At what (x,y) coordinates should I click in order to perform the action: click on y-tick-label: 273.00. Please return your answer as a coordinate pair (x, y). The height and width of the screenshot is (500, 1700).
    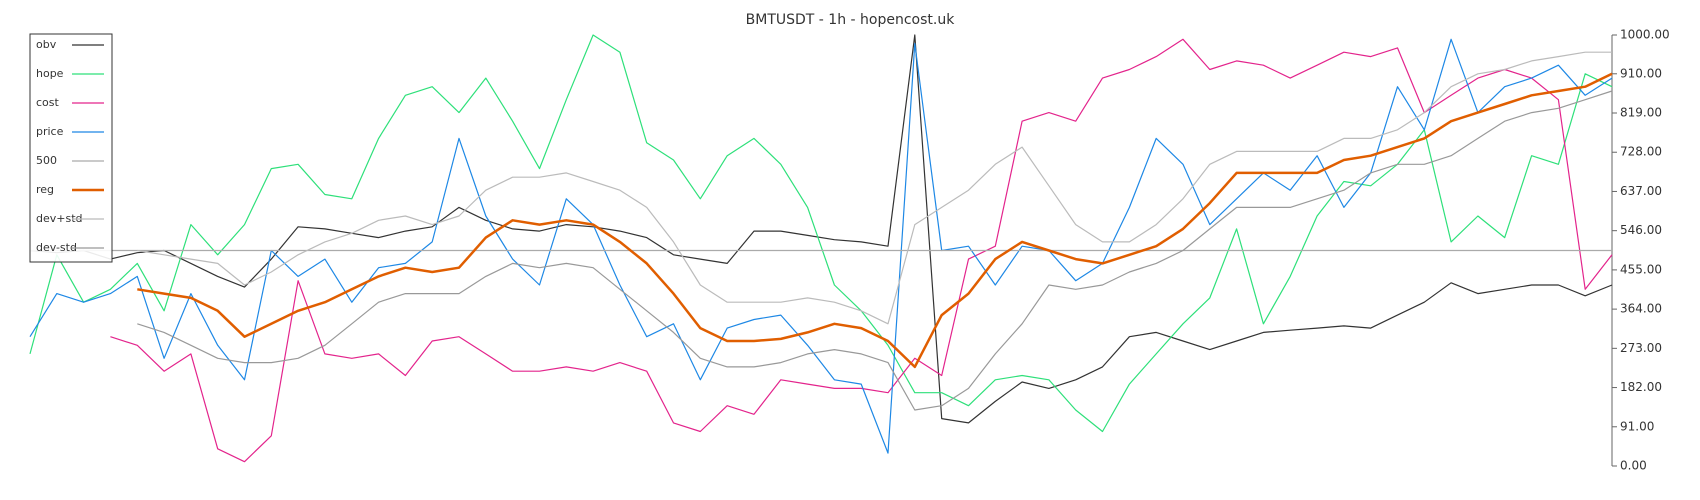
    Looking at the image, I should click on (1641, 348).